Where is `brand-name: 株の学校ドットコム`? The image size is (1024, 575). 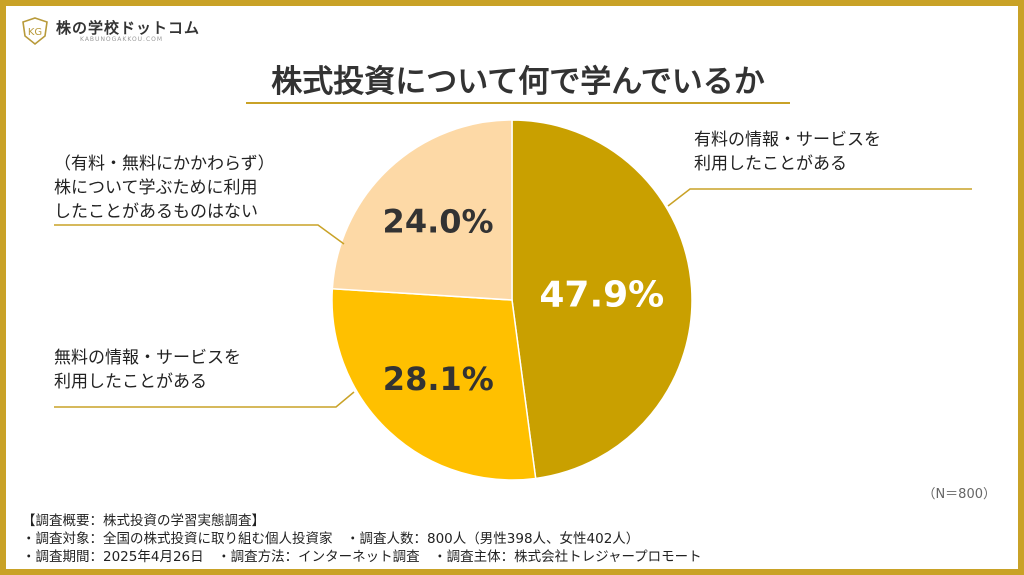 brand-name: 株の学校ドットコム is located at coordinates (128, 27).